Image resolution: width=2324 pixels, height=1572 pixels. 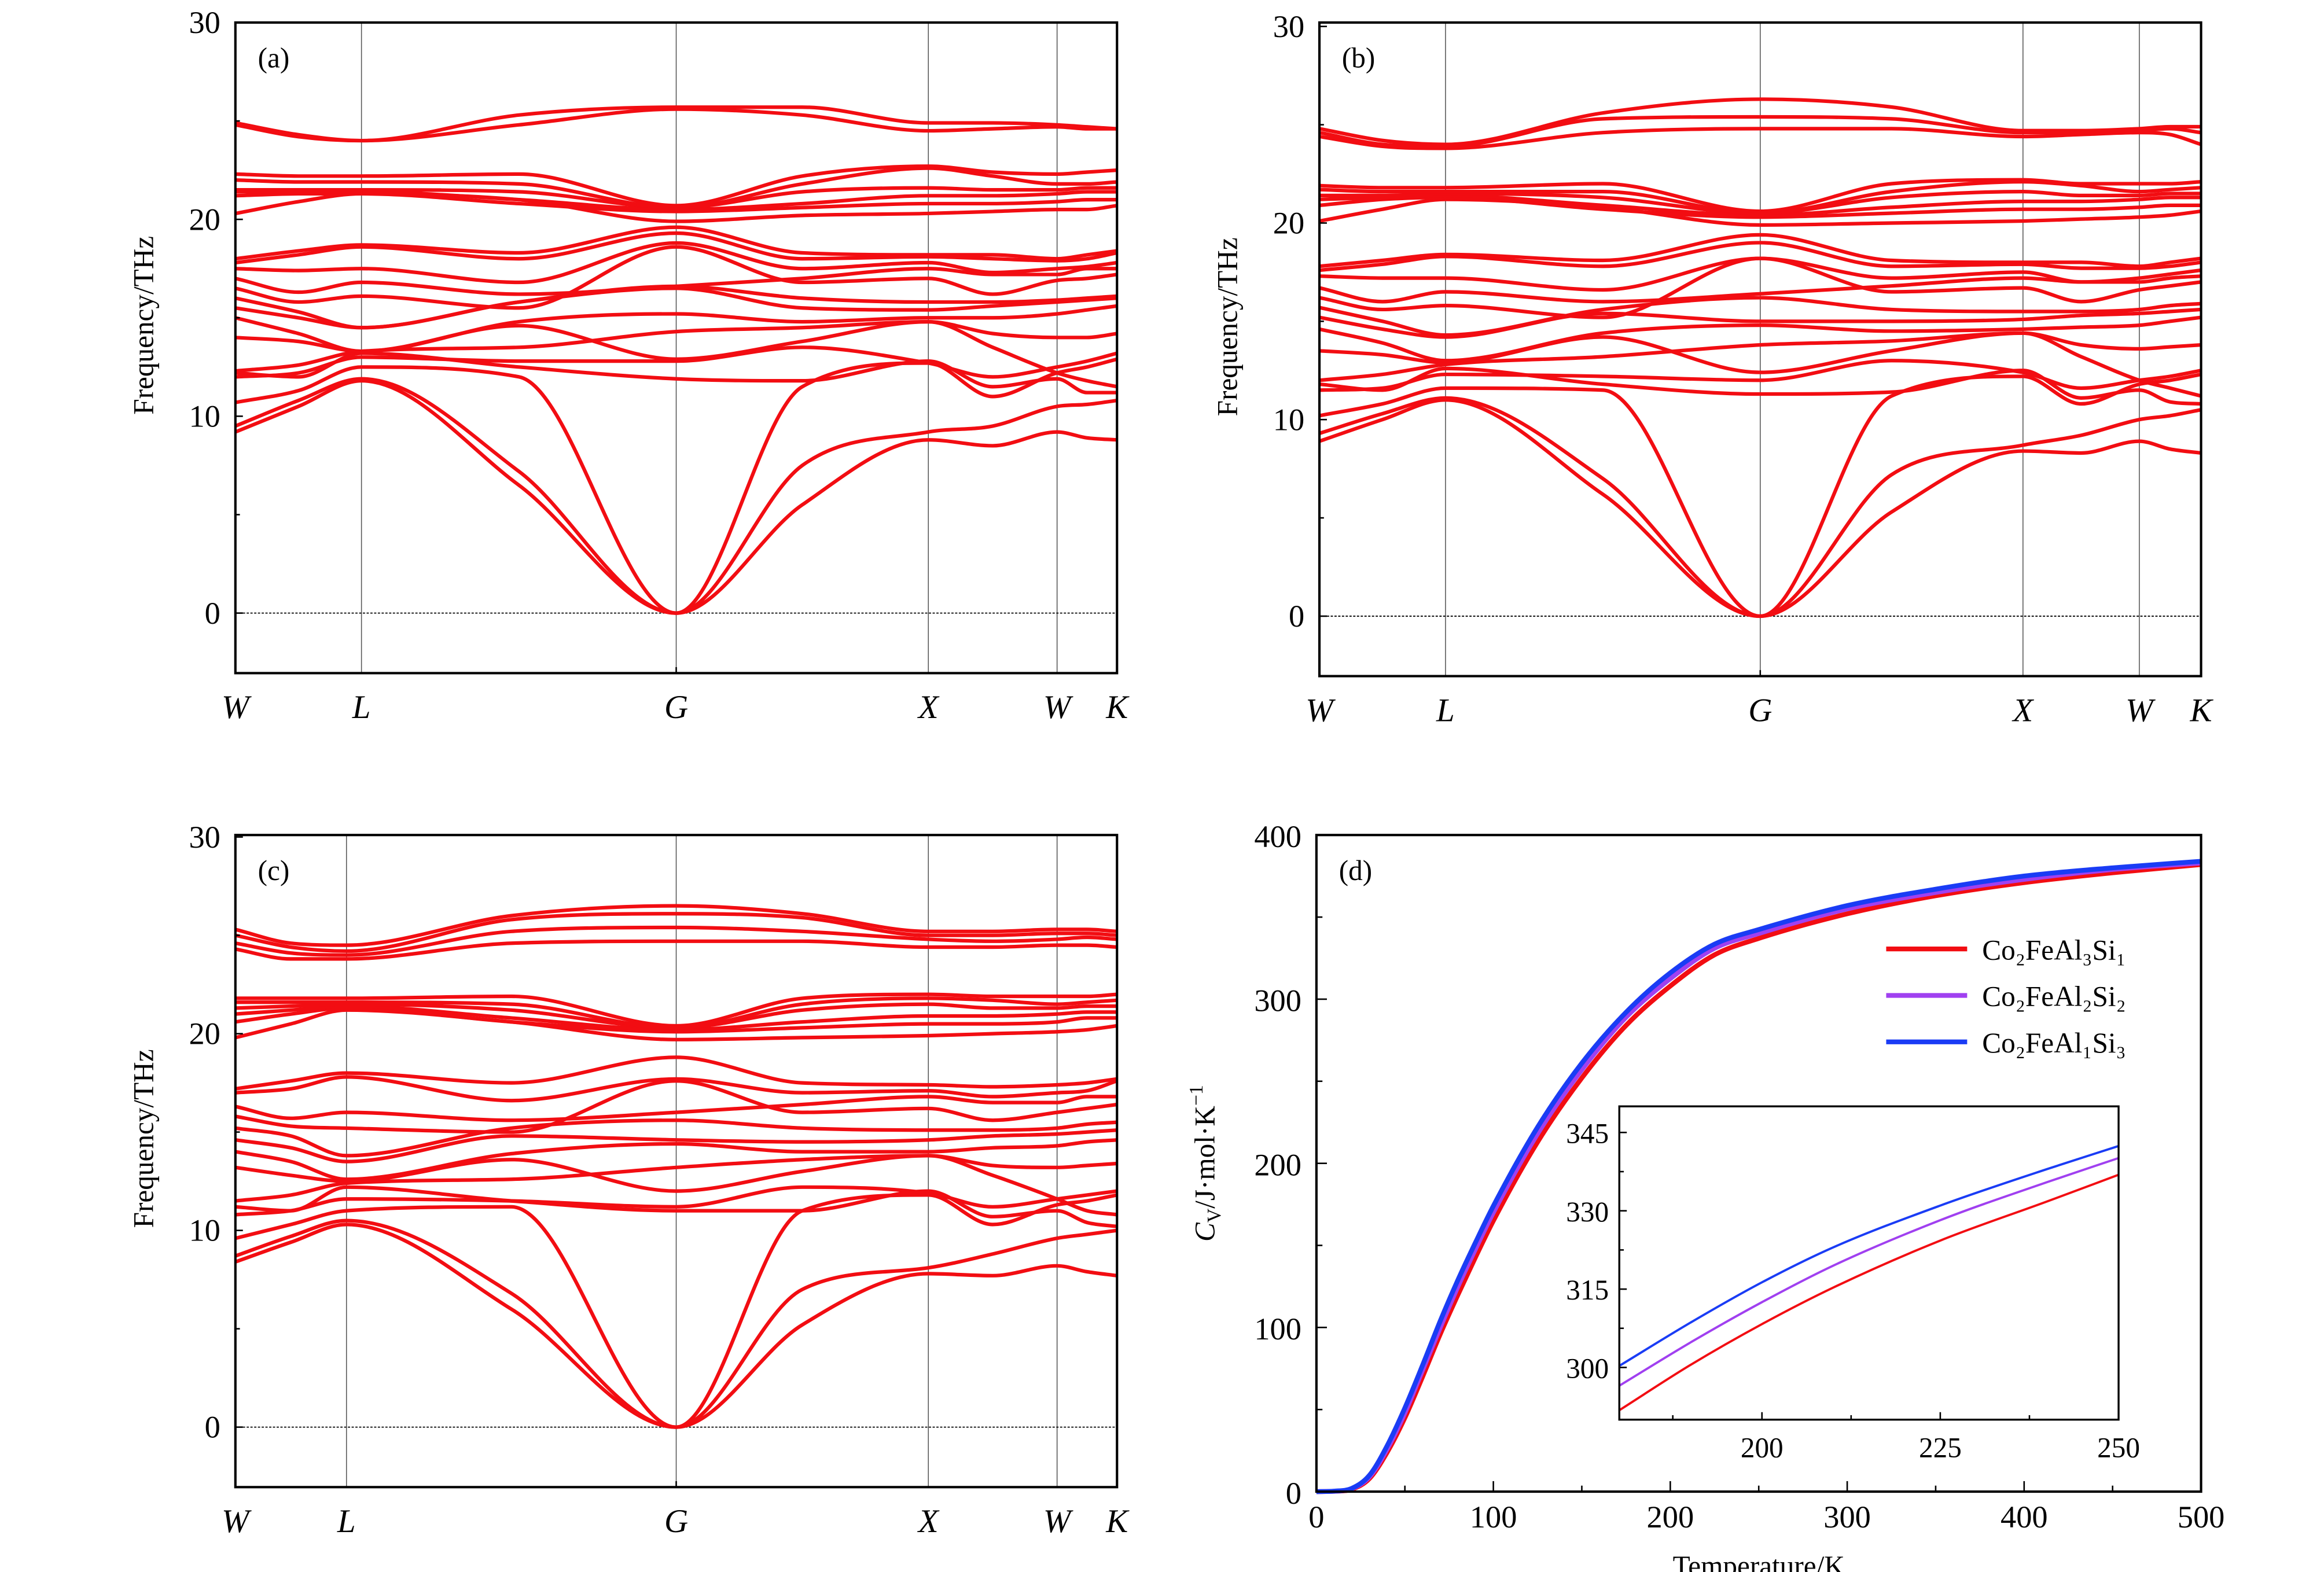 What do you see at coordinates (1670, 1517) in the screenshot?
I see `x-tick-label: 200` at bounding box center [1670, 1517].